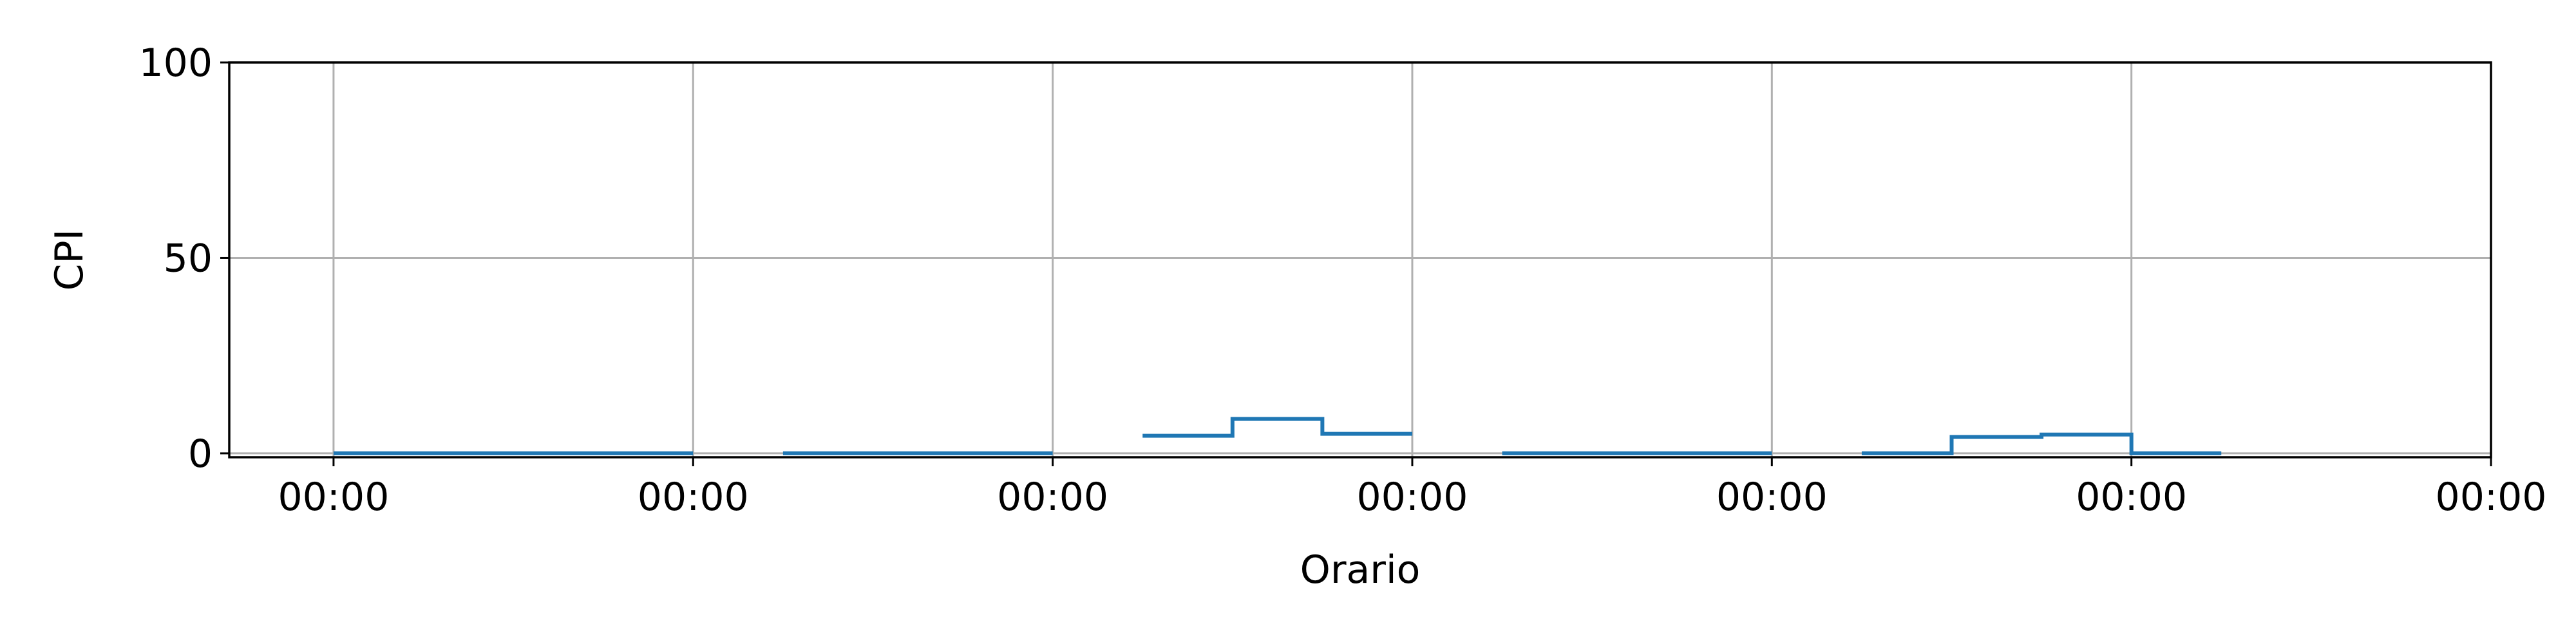  I want to click on y-axis-label: CPI, so click(69, 260).